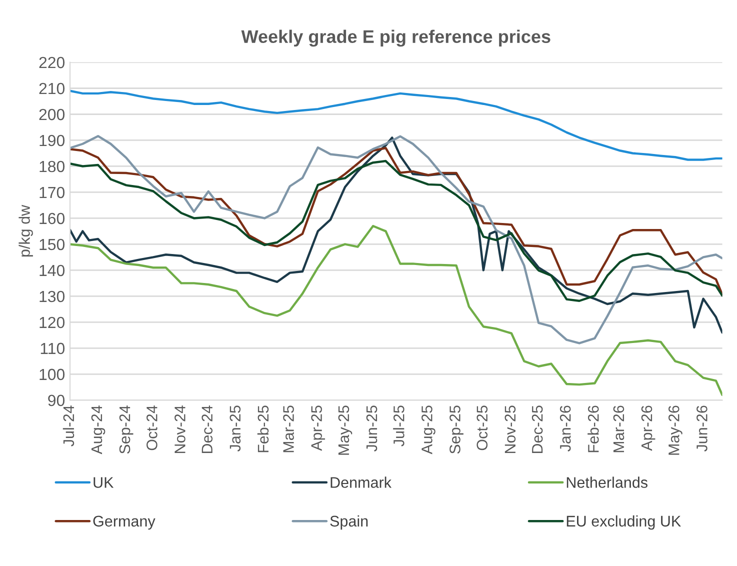 The height and width of the screenshot is (566, 737). What do you see at coordinates (361, 482) in the screenshot?
I see `legend-label: Denmark` at bounding box center [361, 482].